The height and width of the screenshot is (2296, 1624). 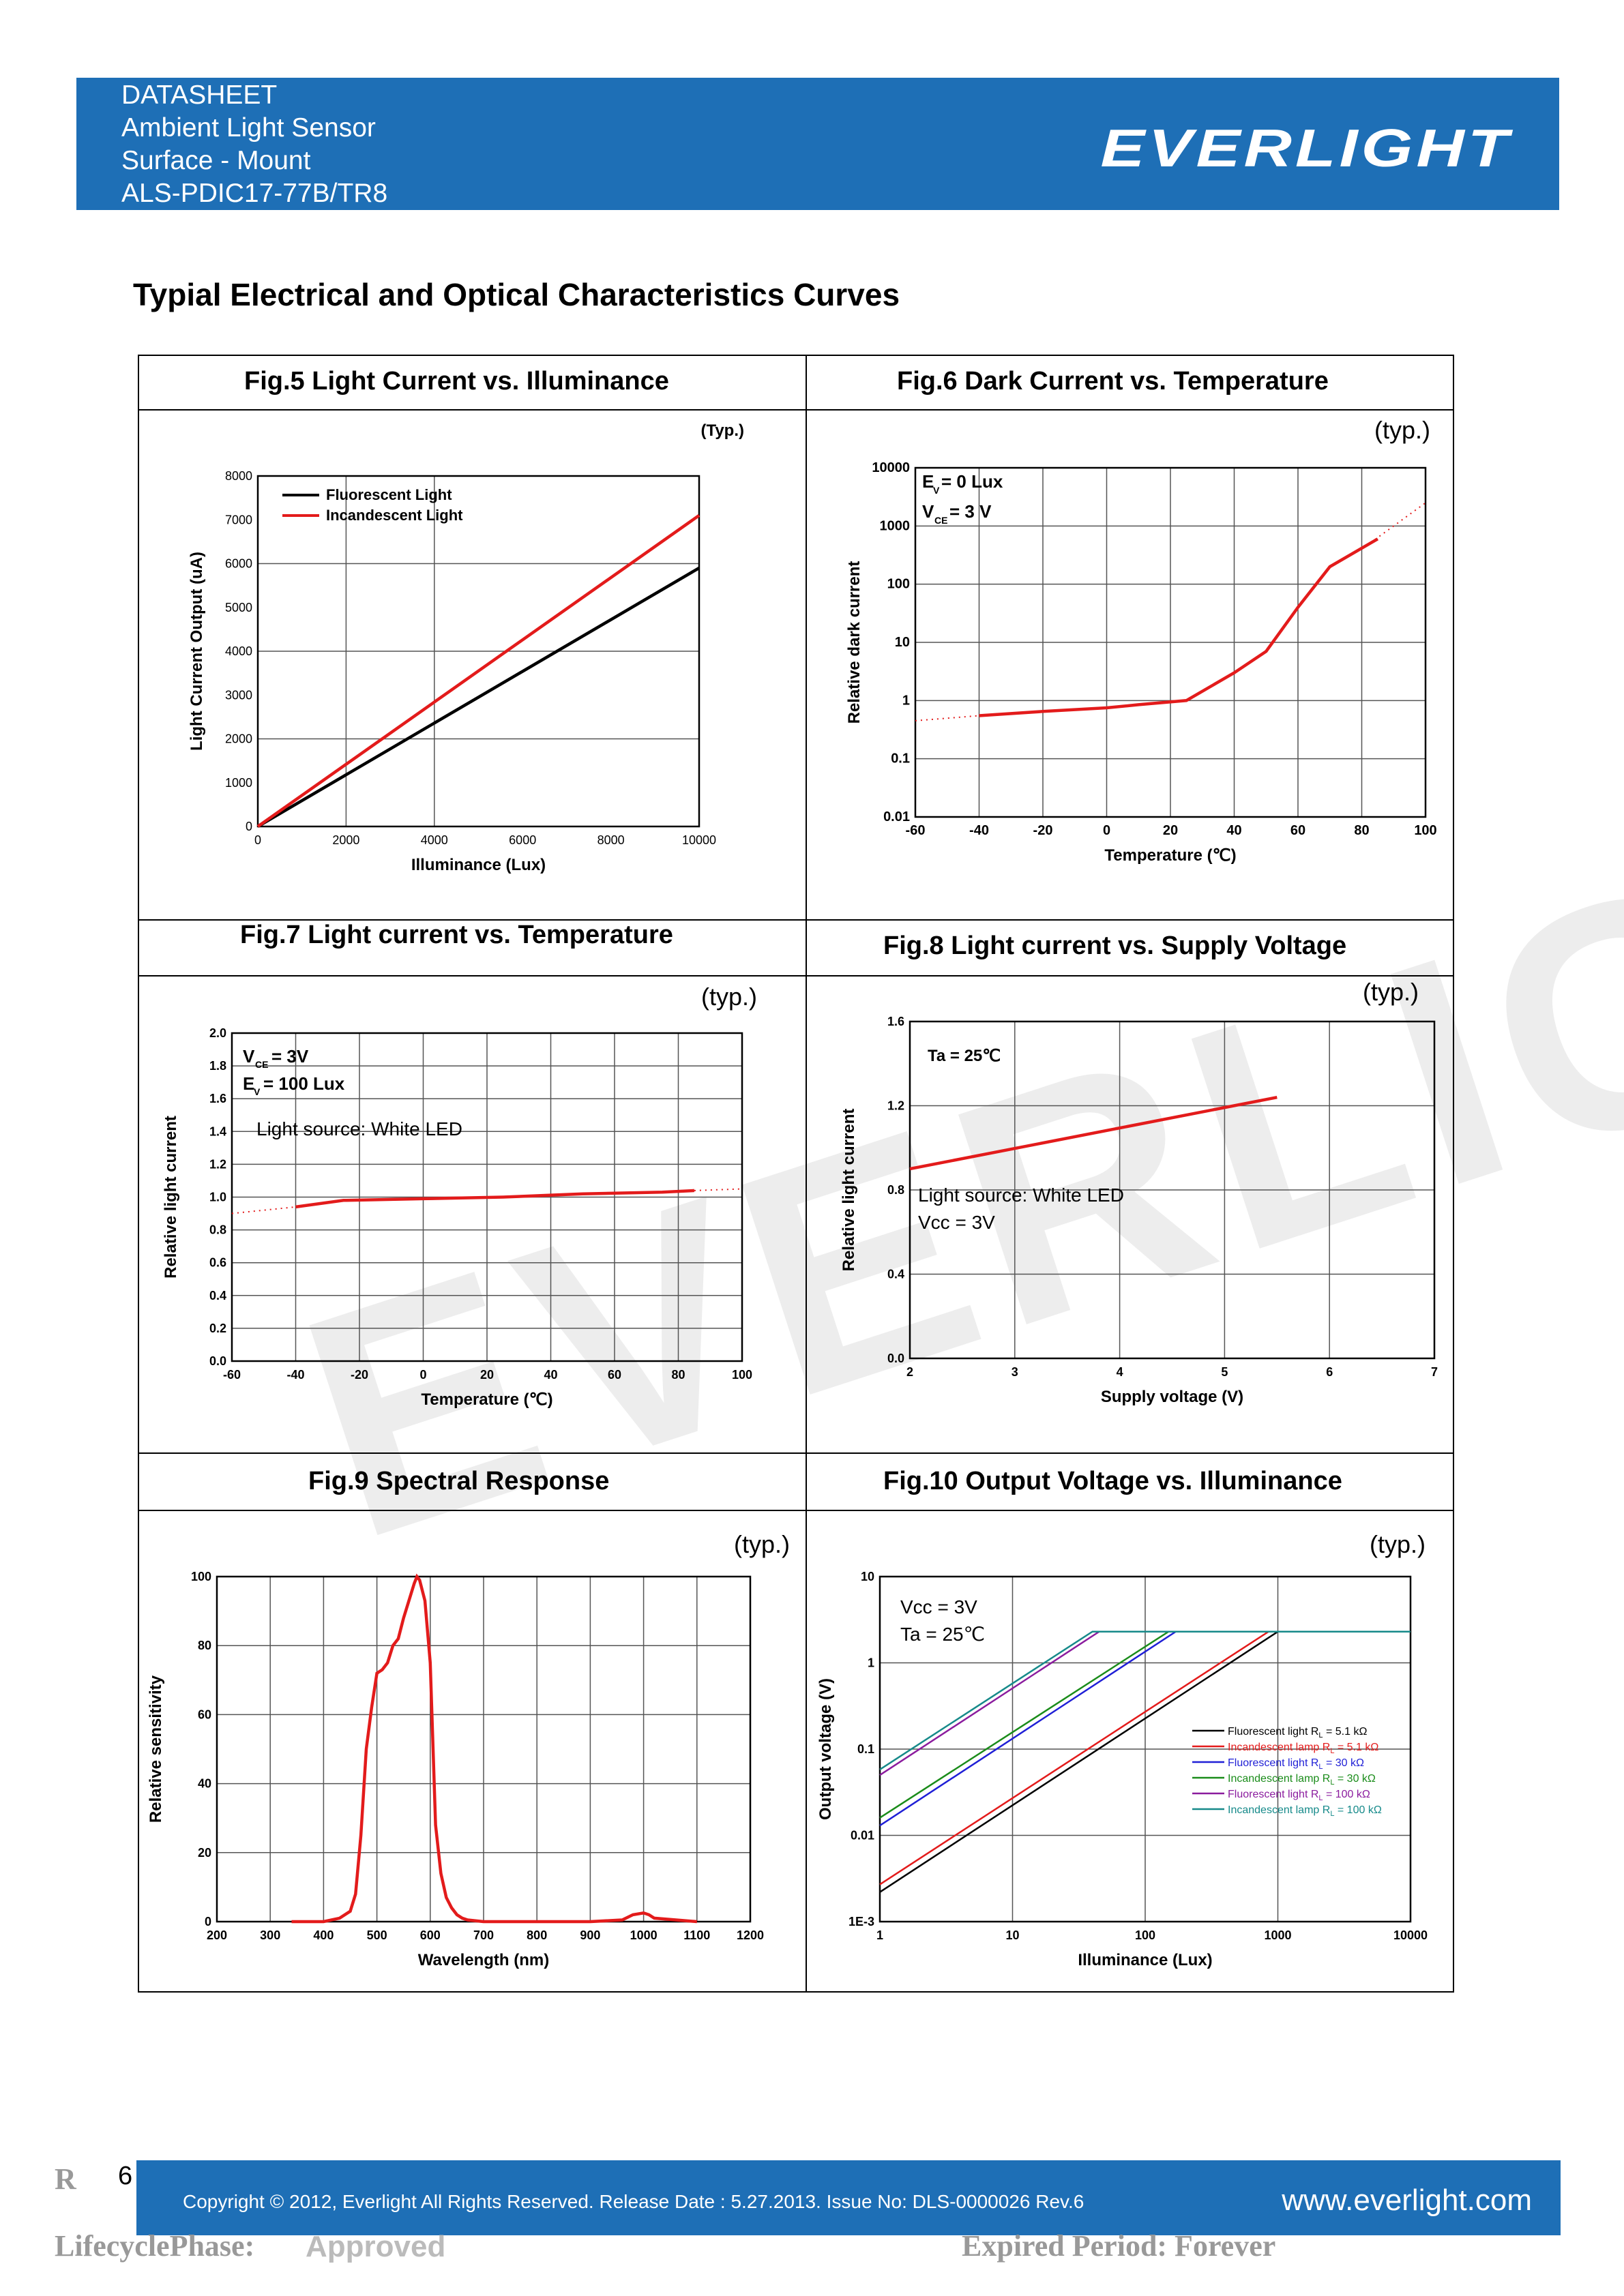 I want to click on fig10-annotation-ta: Ta = 25℃, so click(x=942, y=1635).